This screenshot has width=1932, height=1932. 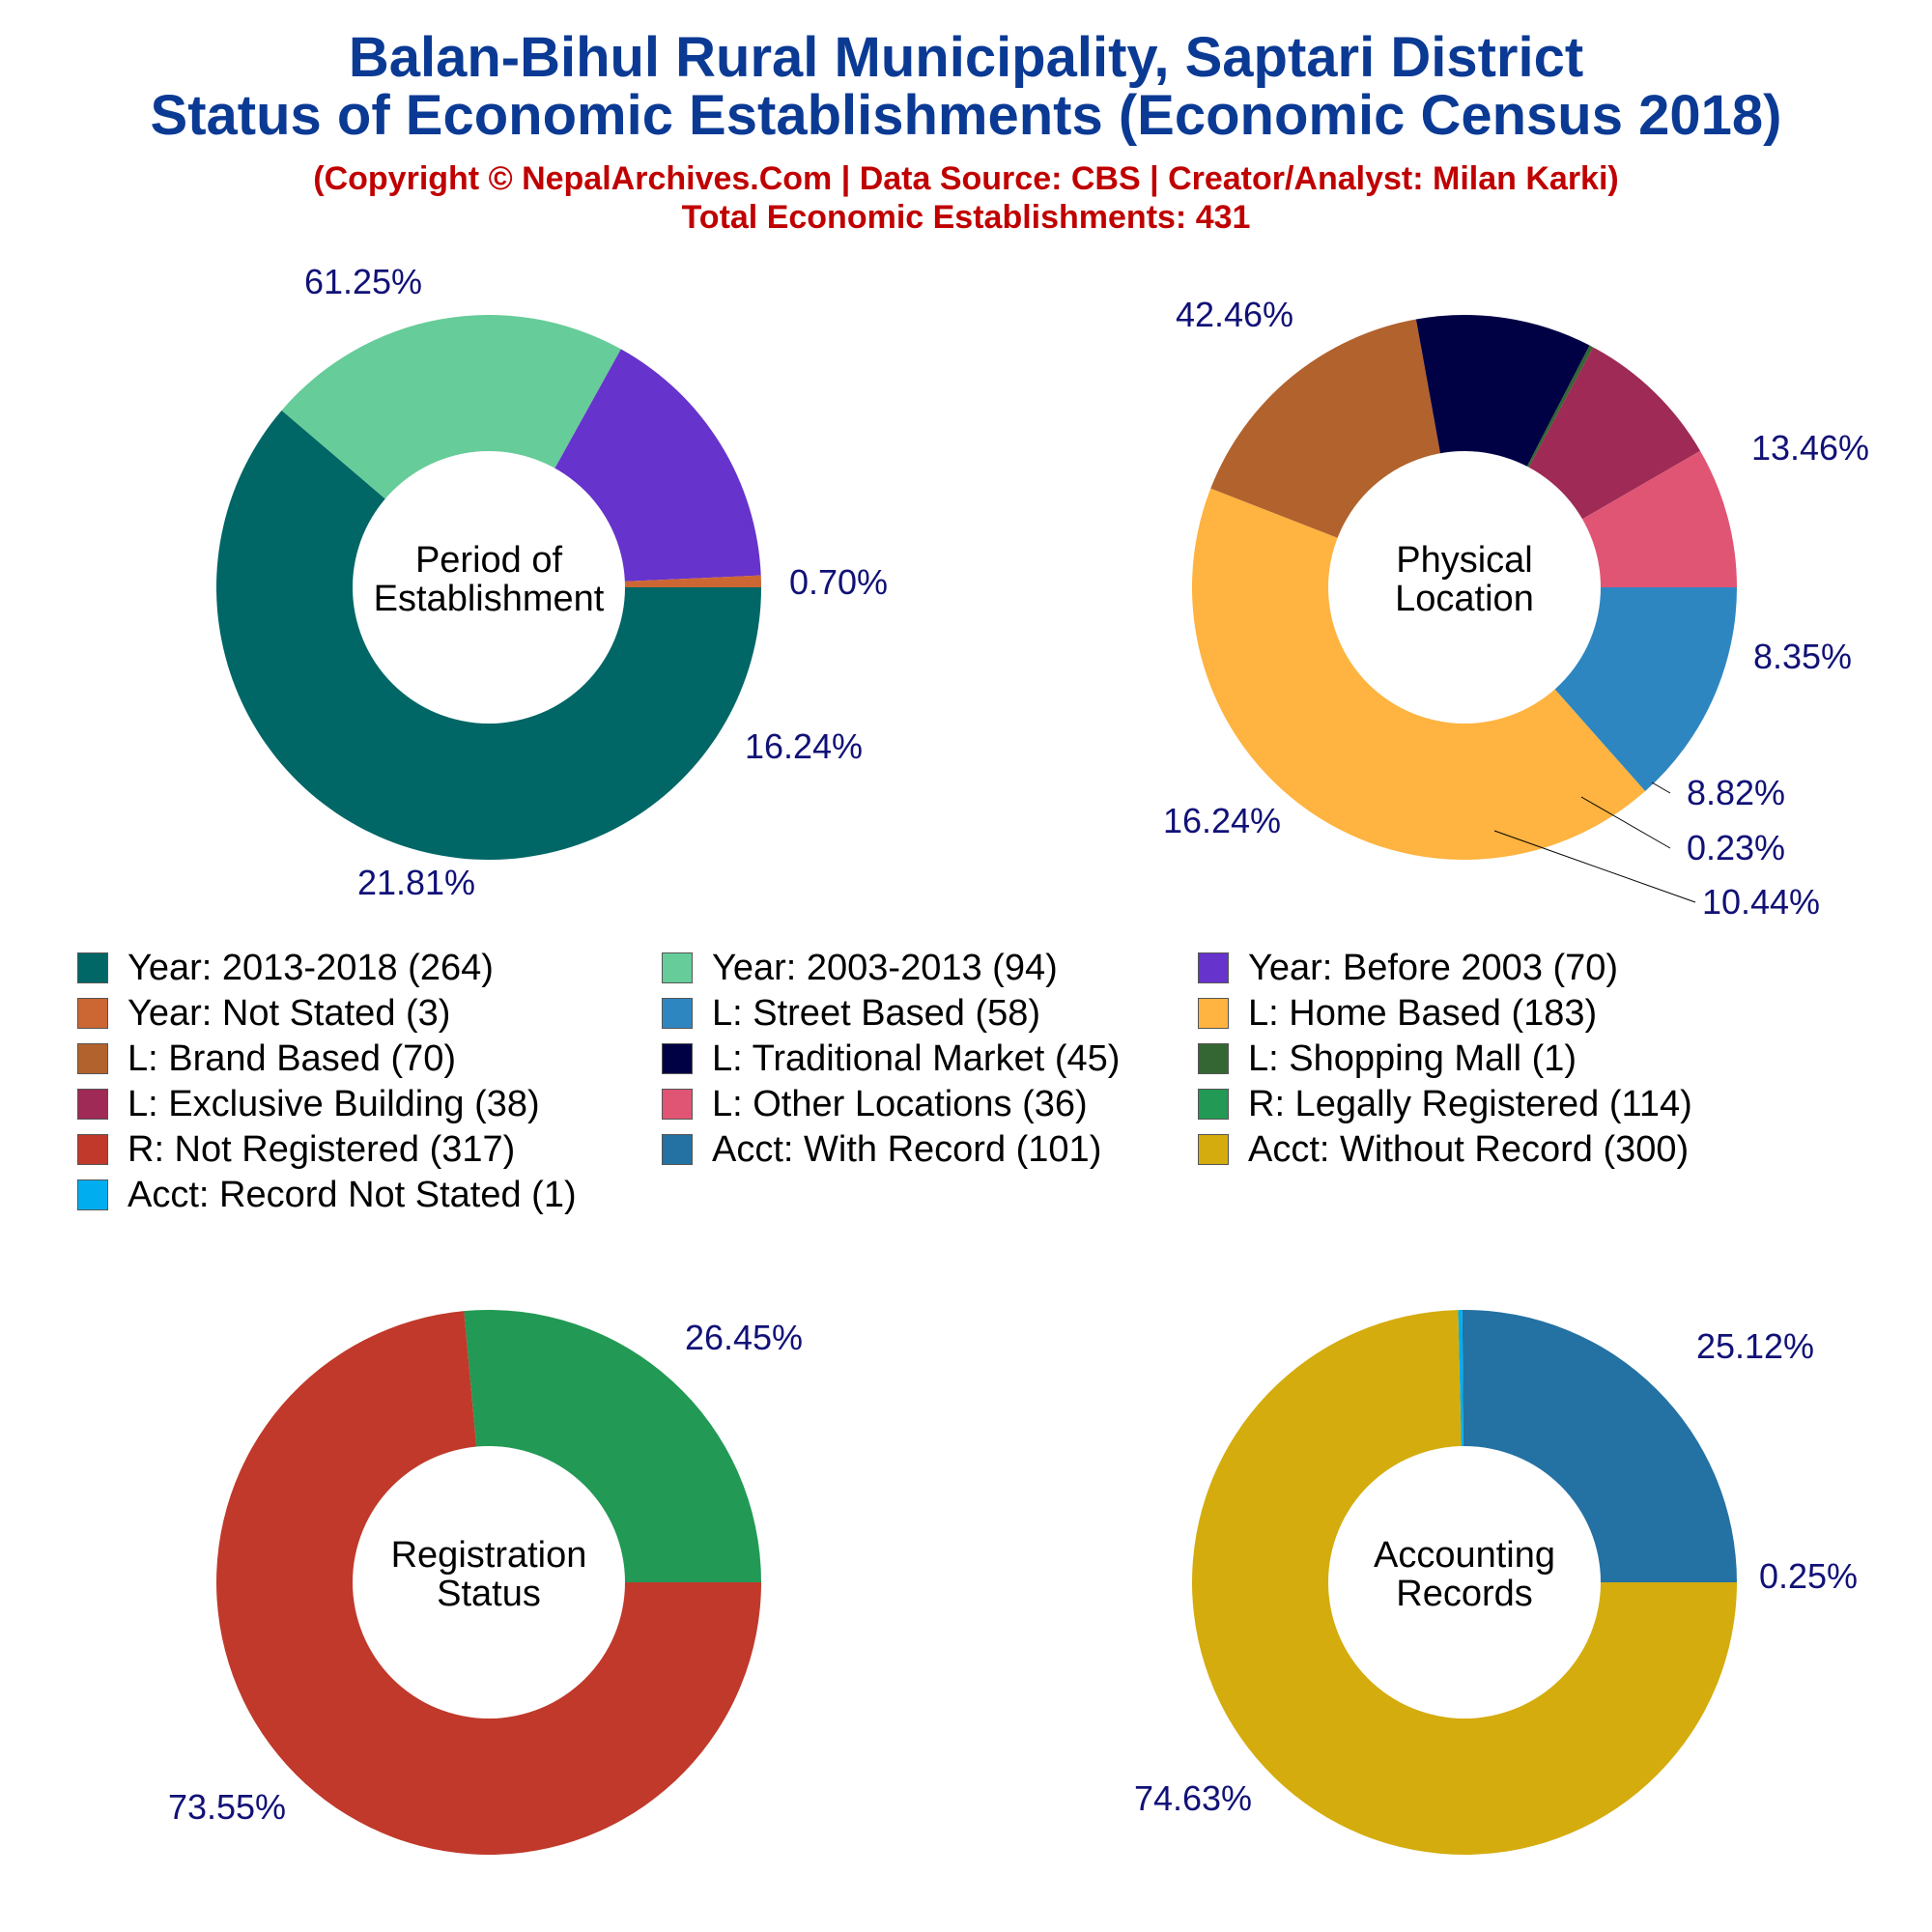 What do you see at coordinates (322, 1149) in the screenshot?
I see `legend-label: R: Not Registered (317)` at bounding box center [322, 1149].